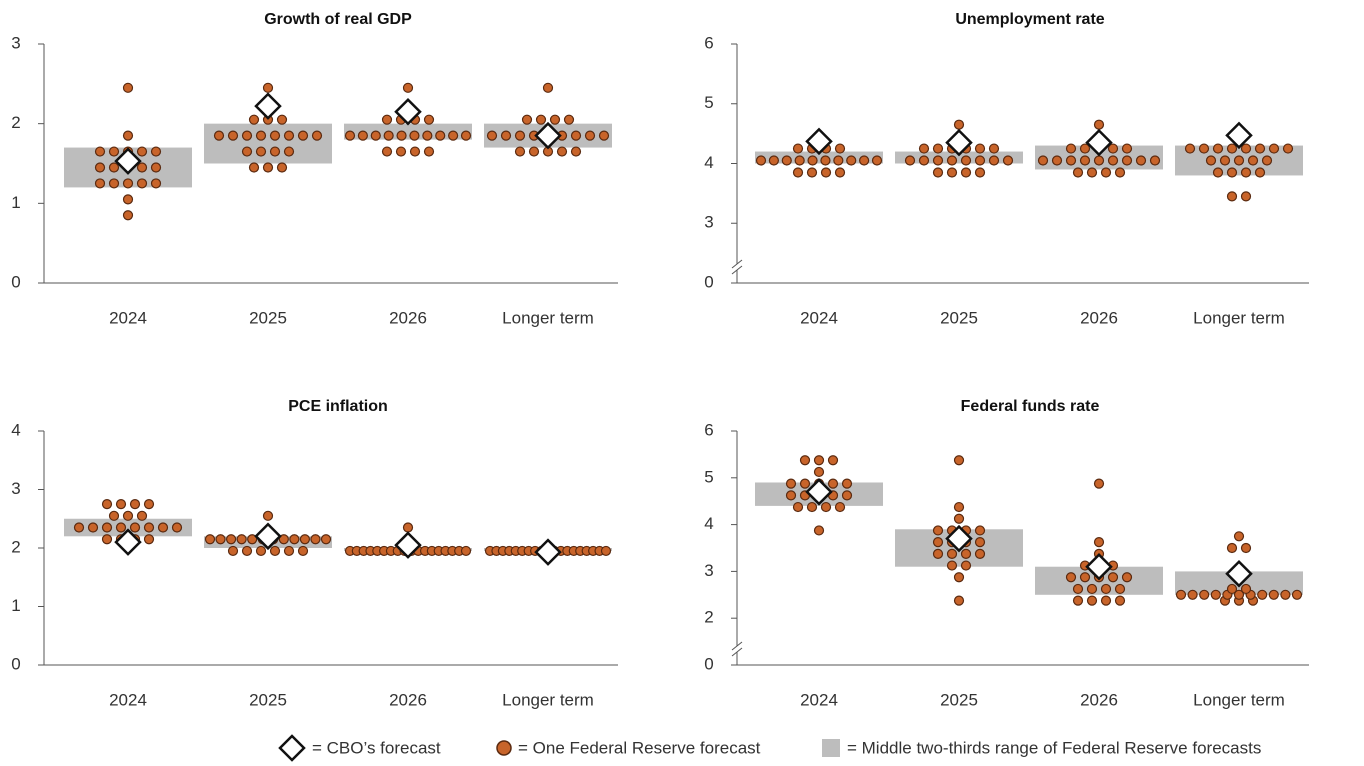  I want to click on legend-label: = One Federal Reserve forecast, so click(639, 747).